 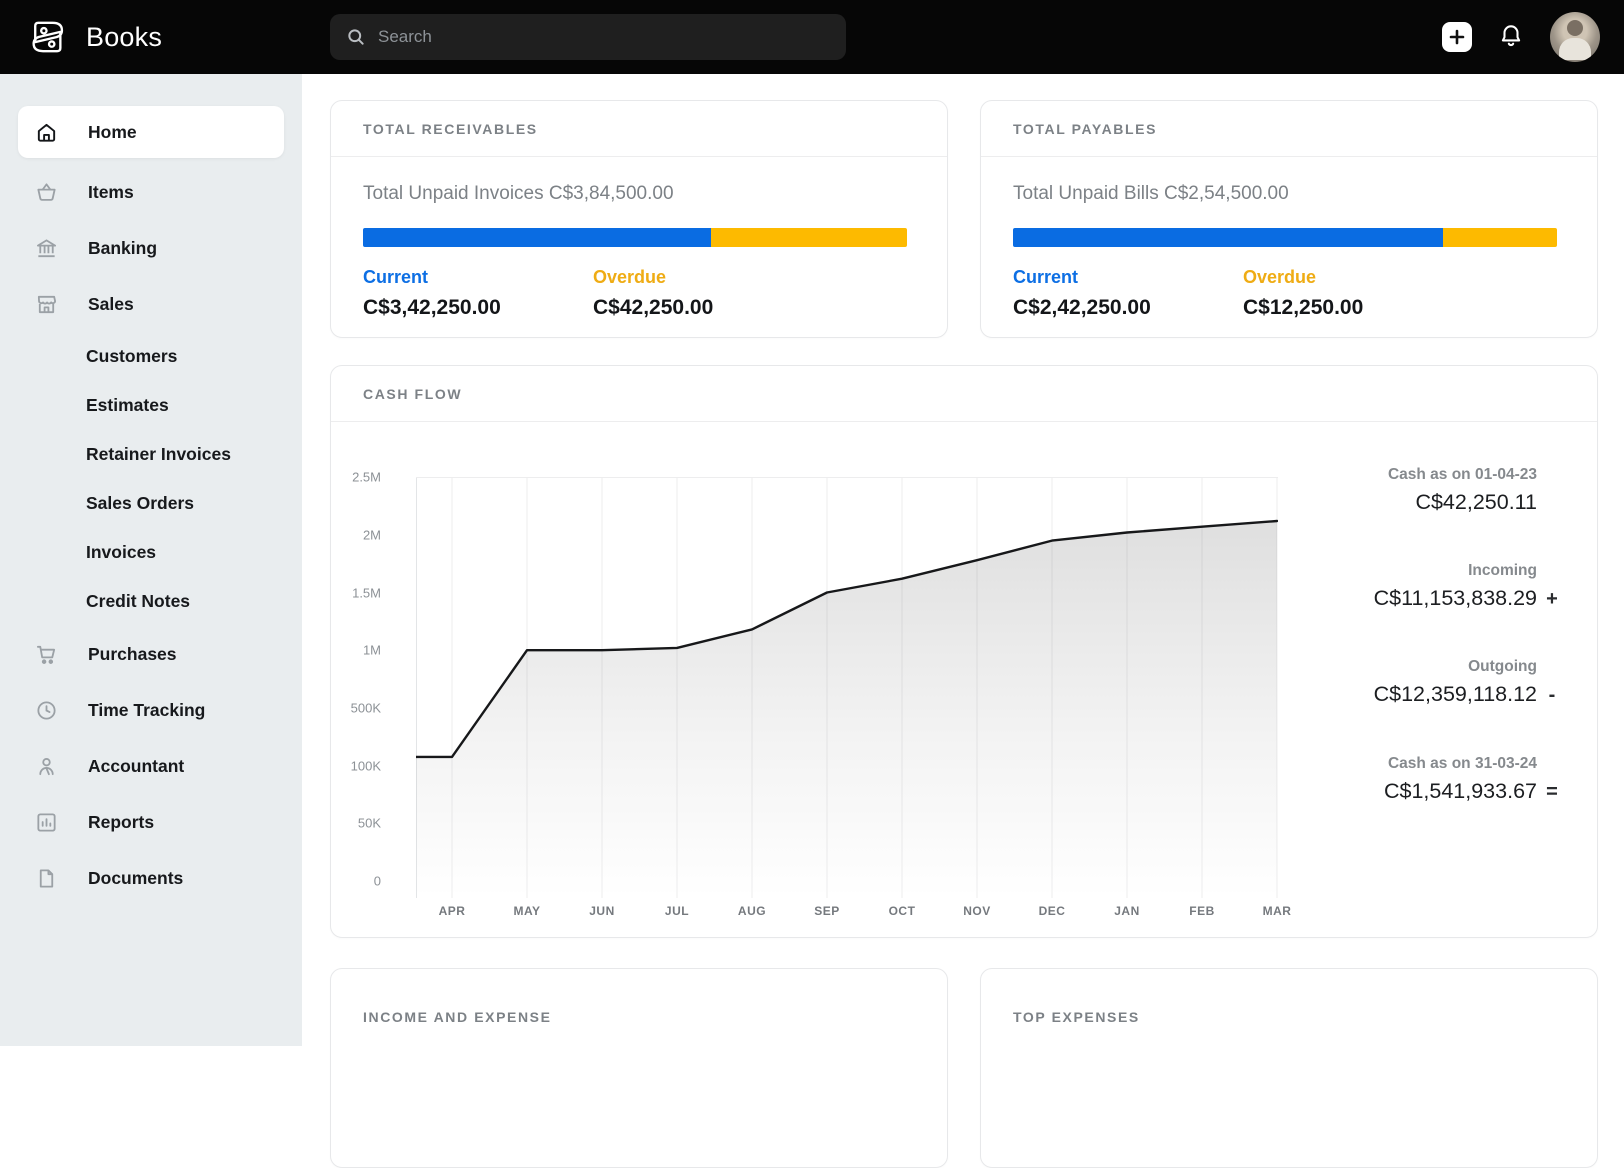 What do you see at coordinates (151, 454) in the screenshot?
I see `sidebar-item-retainer-invoices: Retainer Invoices` at bounding box center [151, 454].